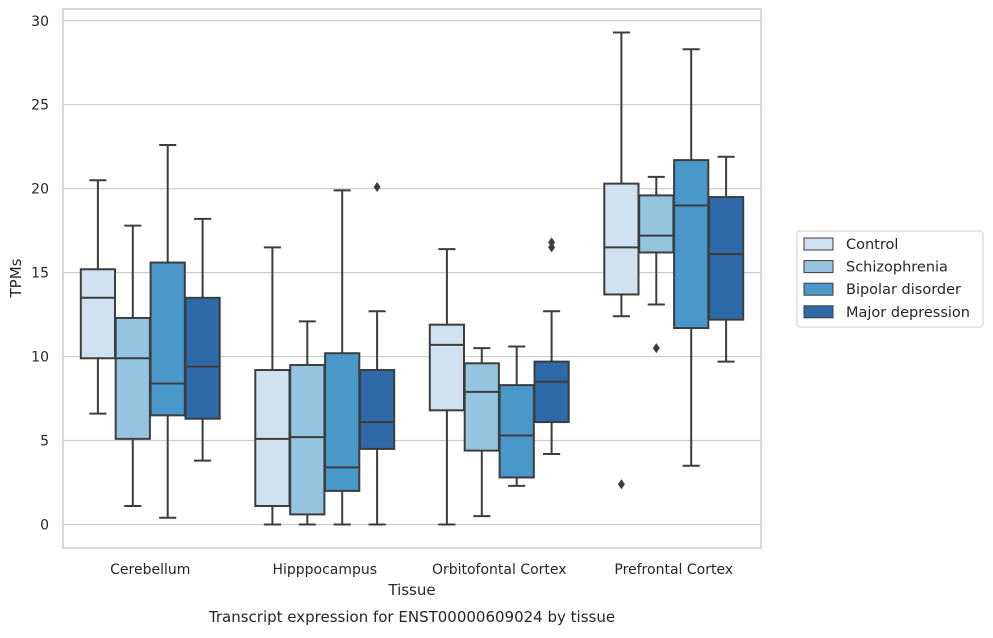 The width and height of the screenshot is (993, 638). What do you see at coordinates (150, 570) in the screenshot?
I see `x-tick-label: Cerebellum` at bounding box center [150, 570].